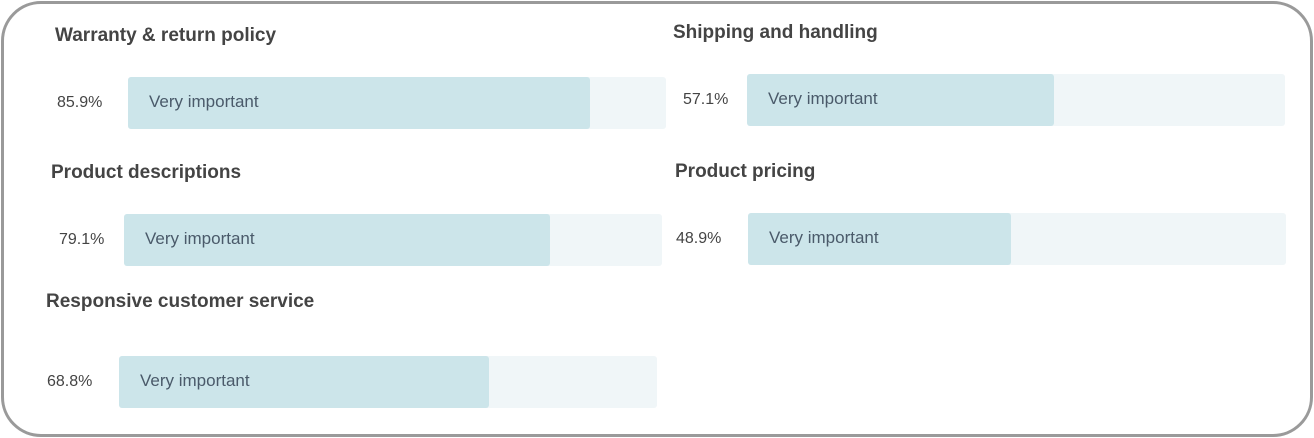 The height and width of the screenshot is (438, 1314). What do you see at coordinates (180, 301) in the screenshot?
I see `item-title: Responsive customer service` at bounding box center [180, 301].